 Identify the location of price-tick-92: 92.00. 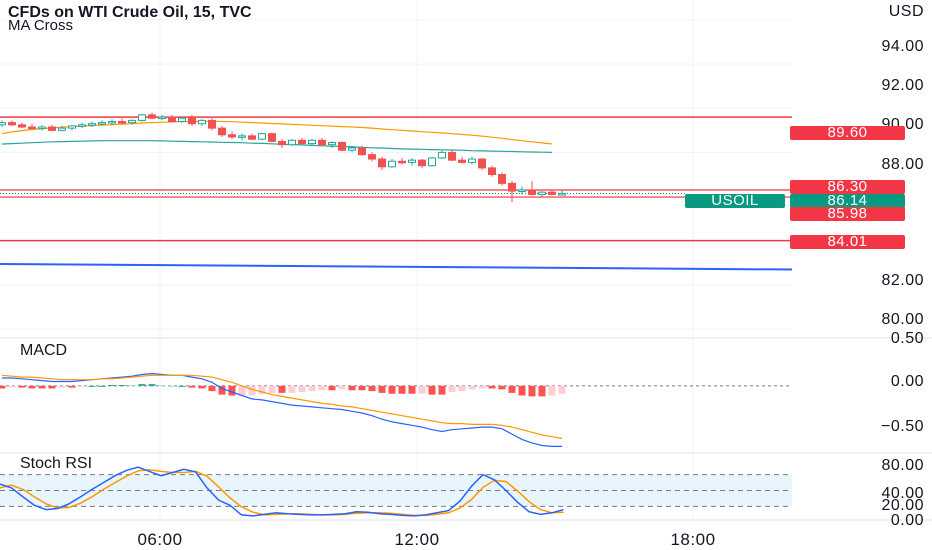
(902, 85).